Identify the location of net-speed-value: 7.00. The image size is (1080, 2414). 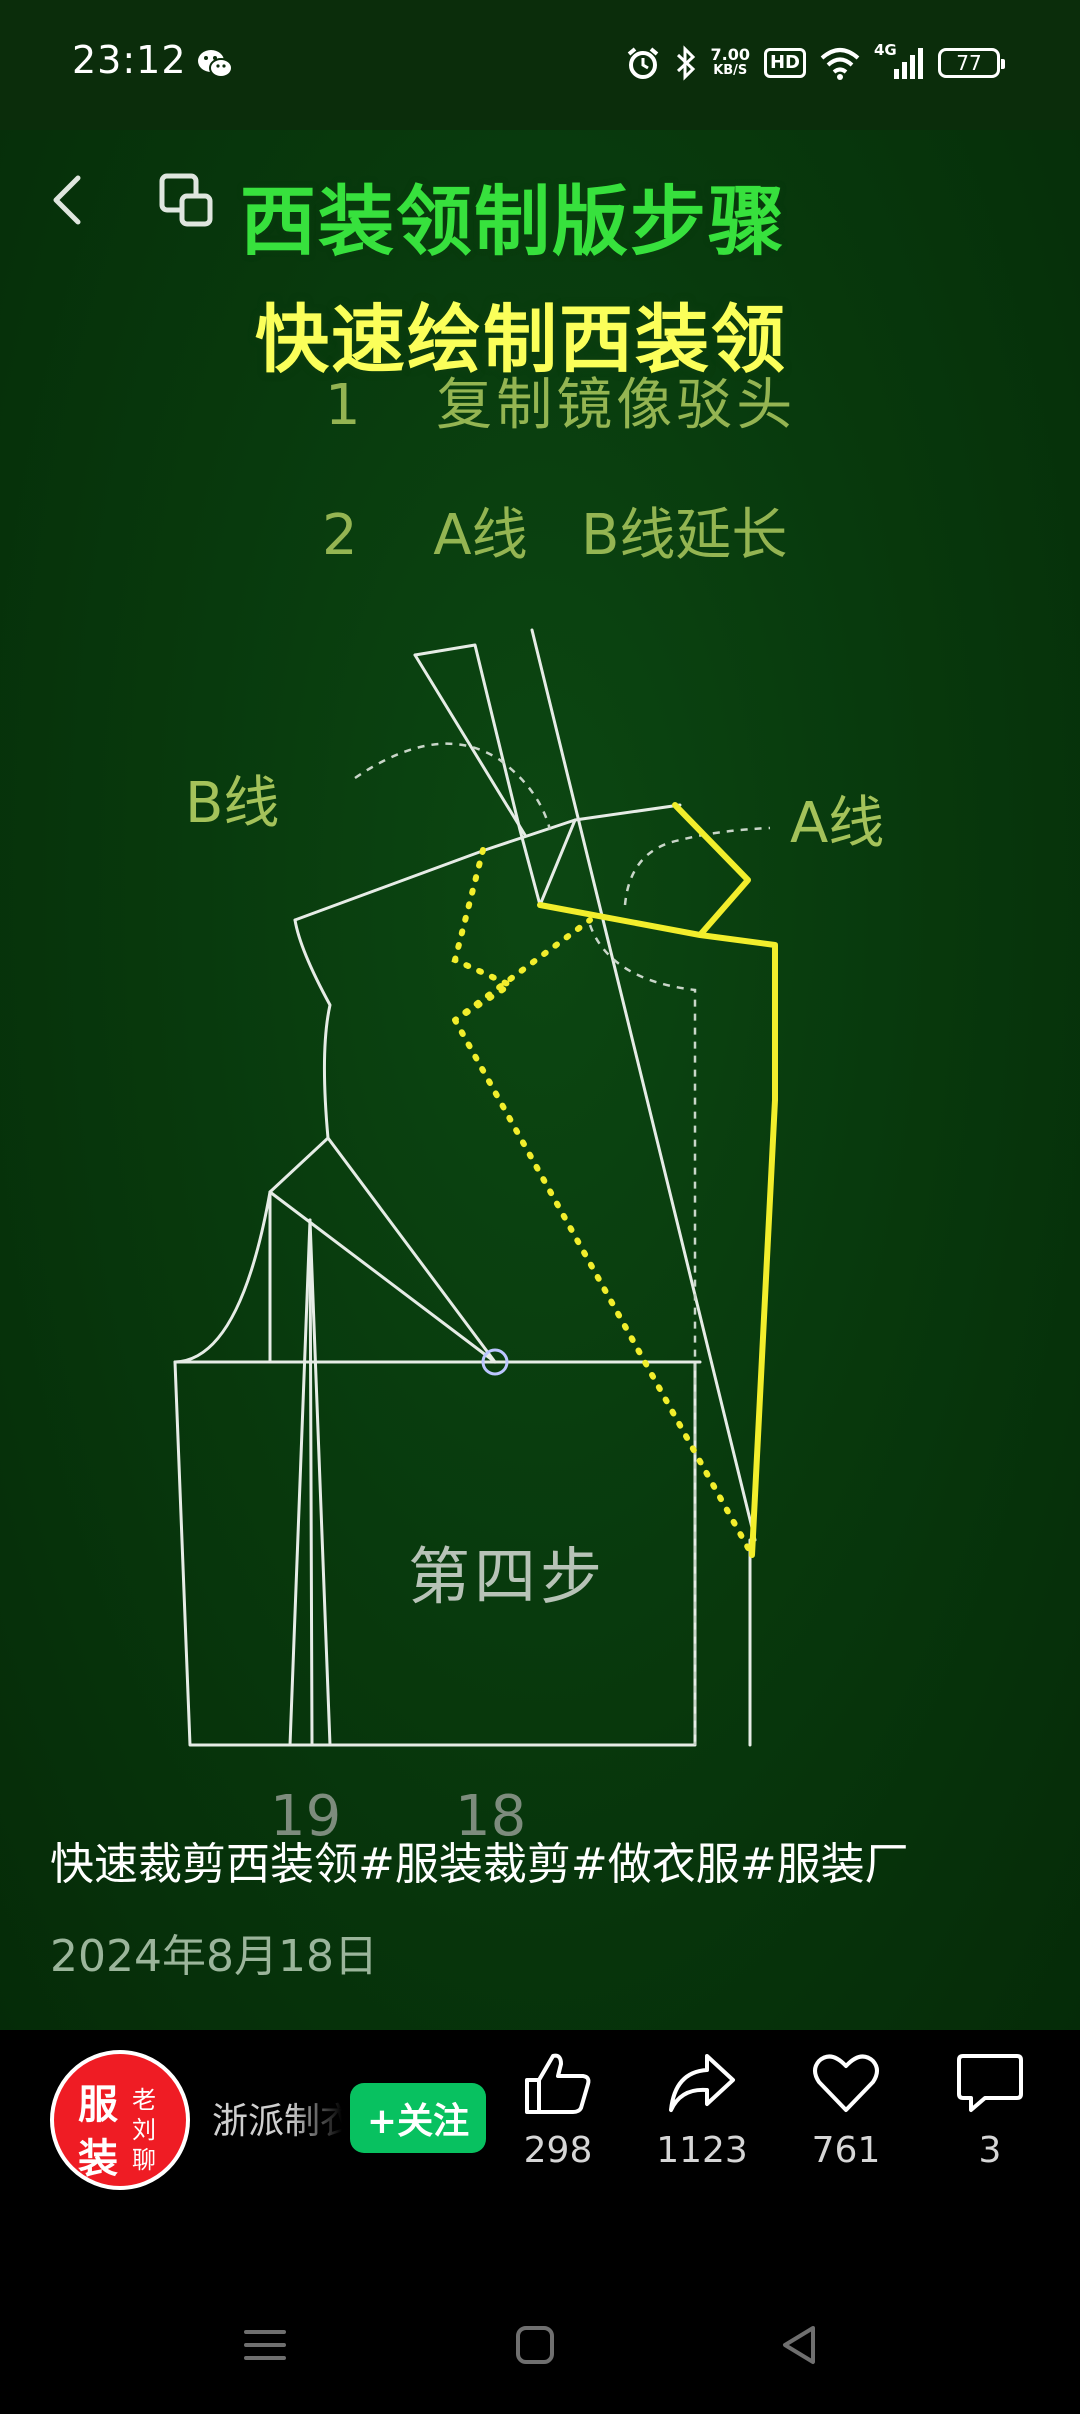
(730, 54).